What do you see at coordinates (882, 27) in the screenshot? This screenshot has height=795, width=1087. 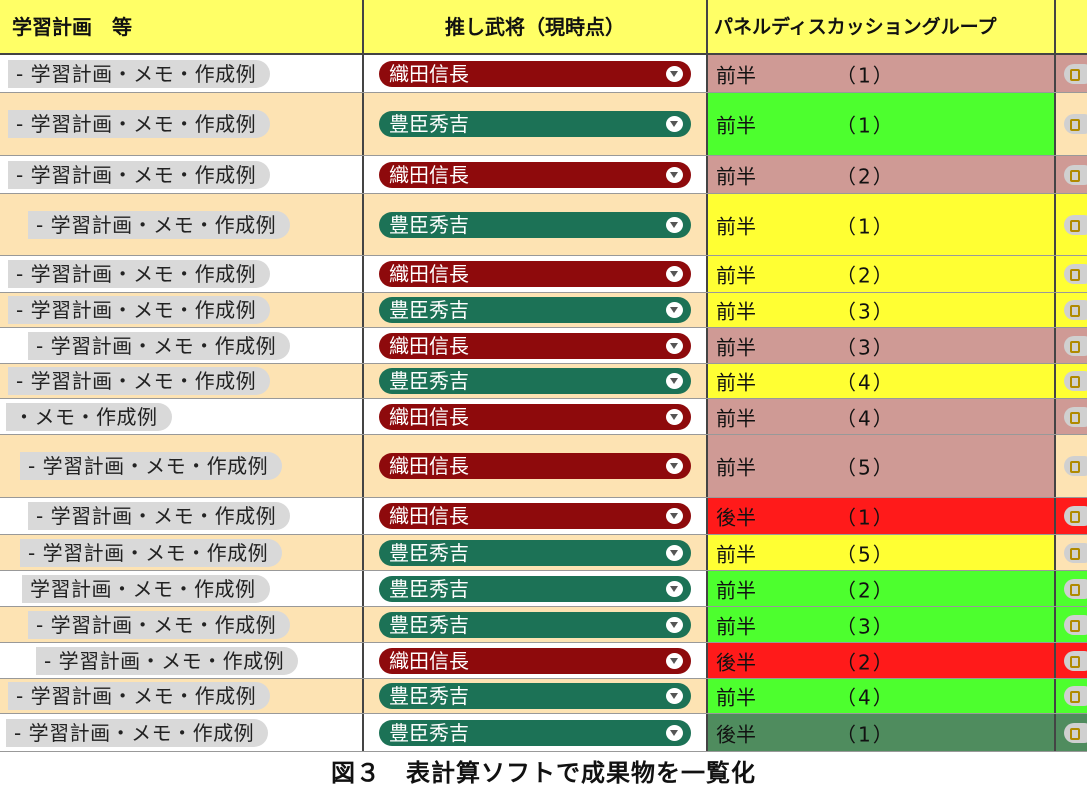 I see `header-panel-group: パネルディスカッショングループ` at bounding box center [882, 27].